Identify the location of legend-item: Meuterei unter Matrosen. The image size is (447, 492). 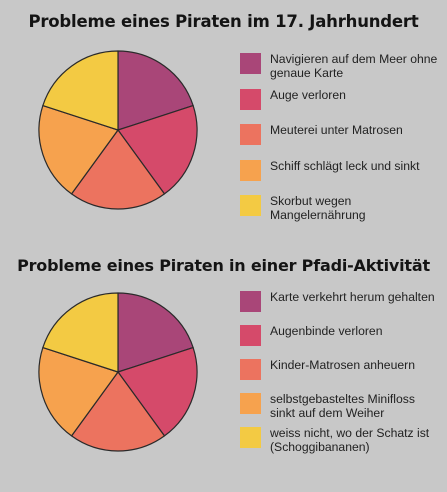
(340, 141).